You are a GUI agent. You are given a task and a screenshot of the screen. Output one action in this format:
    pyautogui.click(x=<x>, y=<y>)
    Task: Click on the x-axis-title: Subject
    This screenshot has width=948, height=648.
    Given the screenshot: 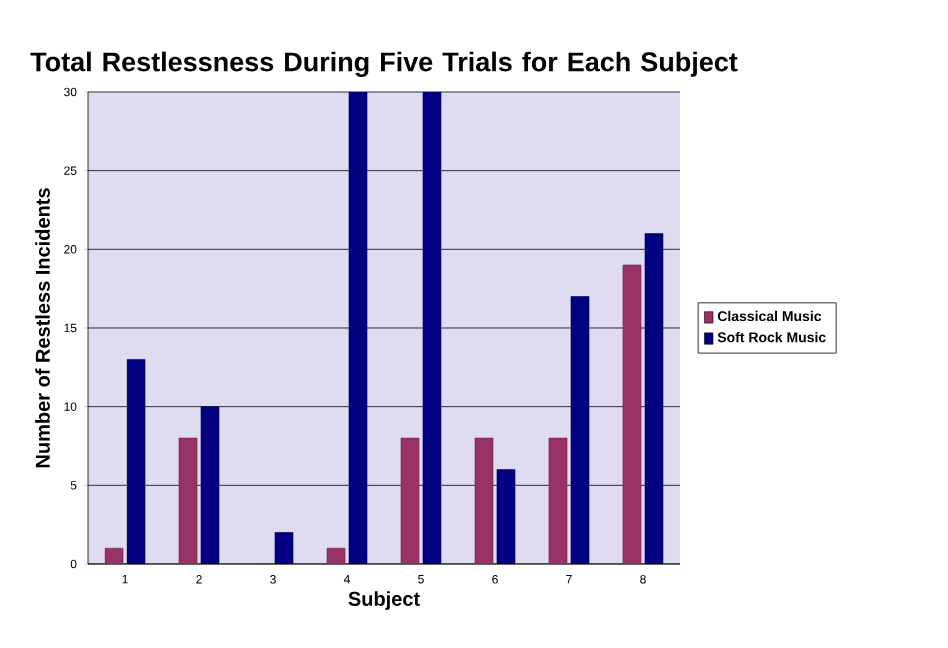 What is the action you would take?
    pyautogui.click(x=384, y=600)
    